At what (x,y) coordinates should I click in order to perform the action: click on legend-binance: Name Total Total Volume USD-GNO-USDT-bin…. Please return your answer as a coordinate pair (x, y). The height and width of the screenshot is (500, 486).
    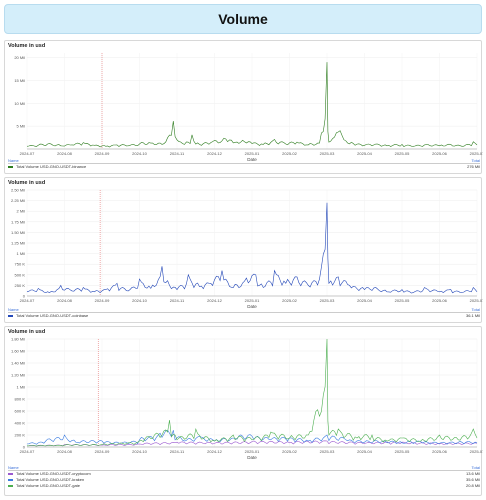
    Looking at the image, I should click on (244, 164).